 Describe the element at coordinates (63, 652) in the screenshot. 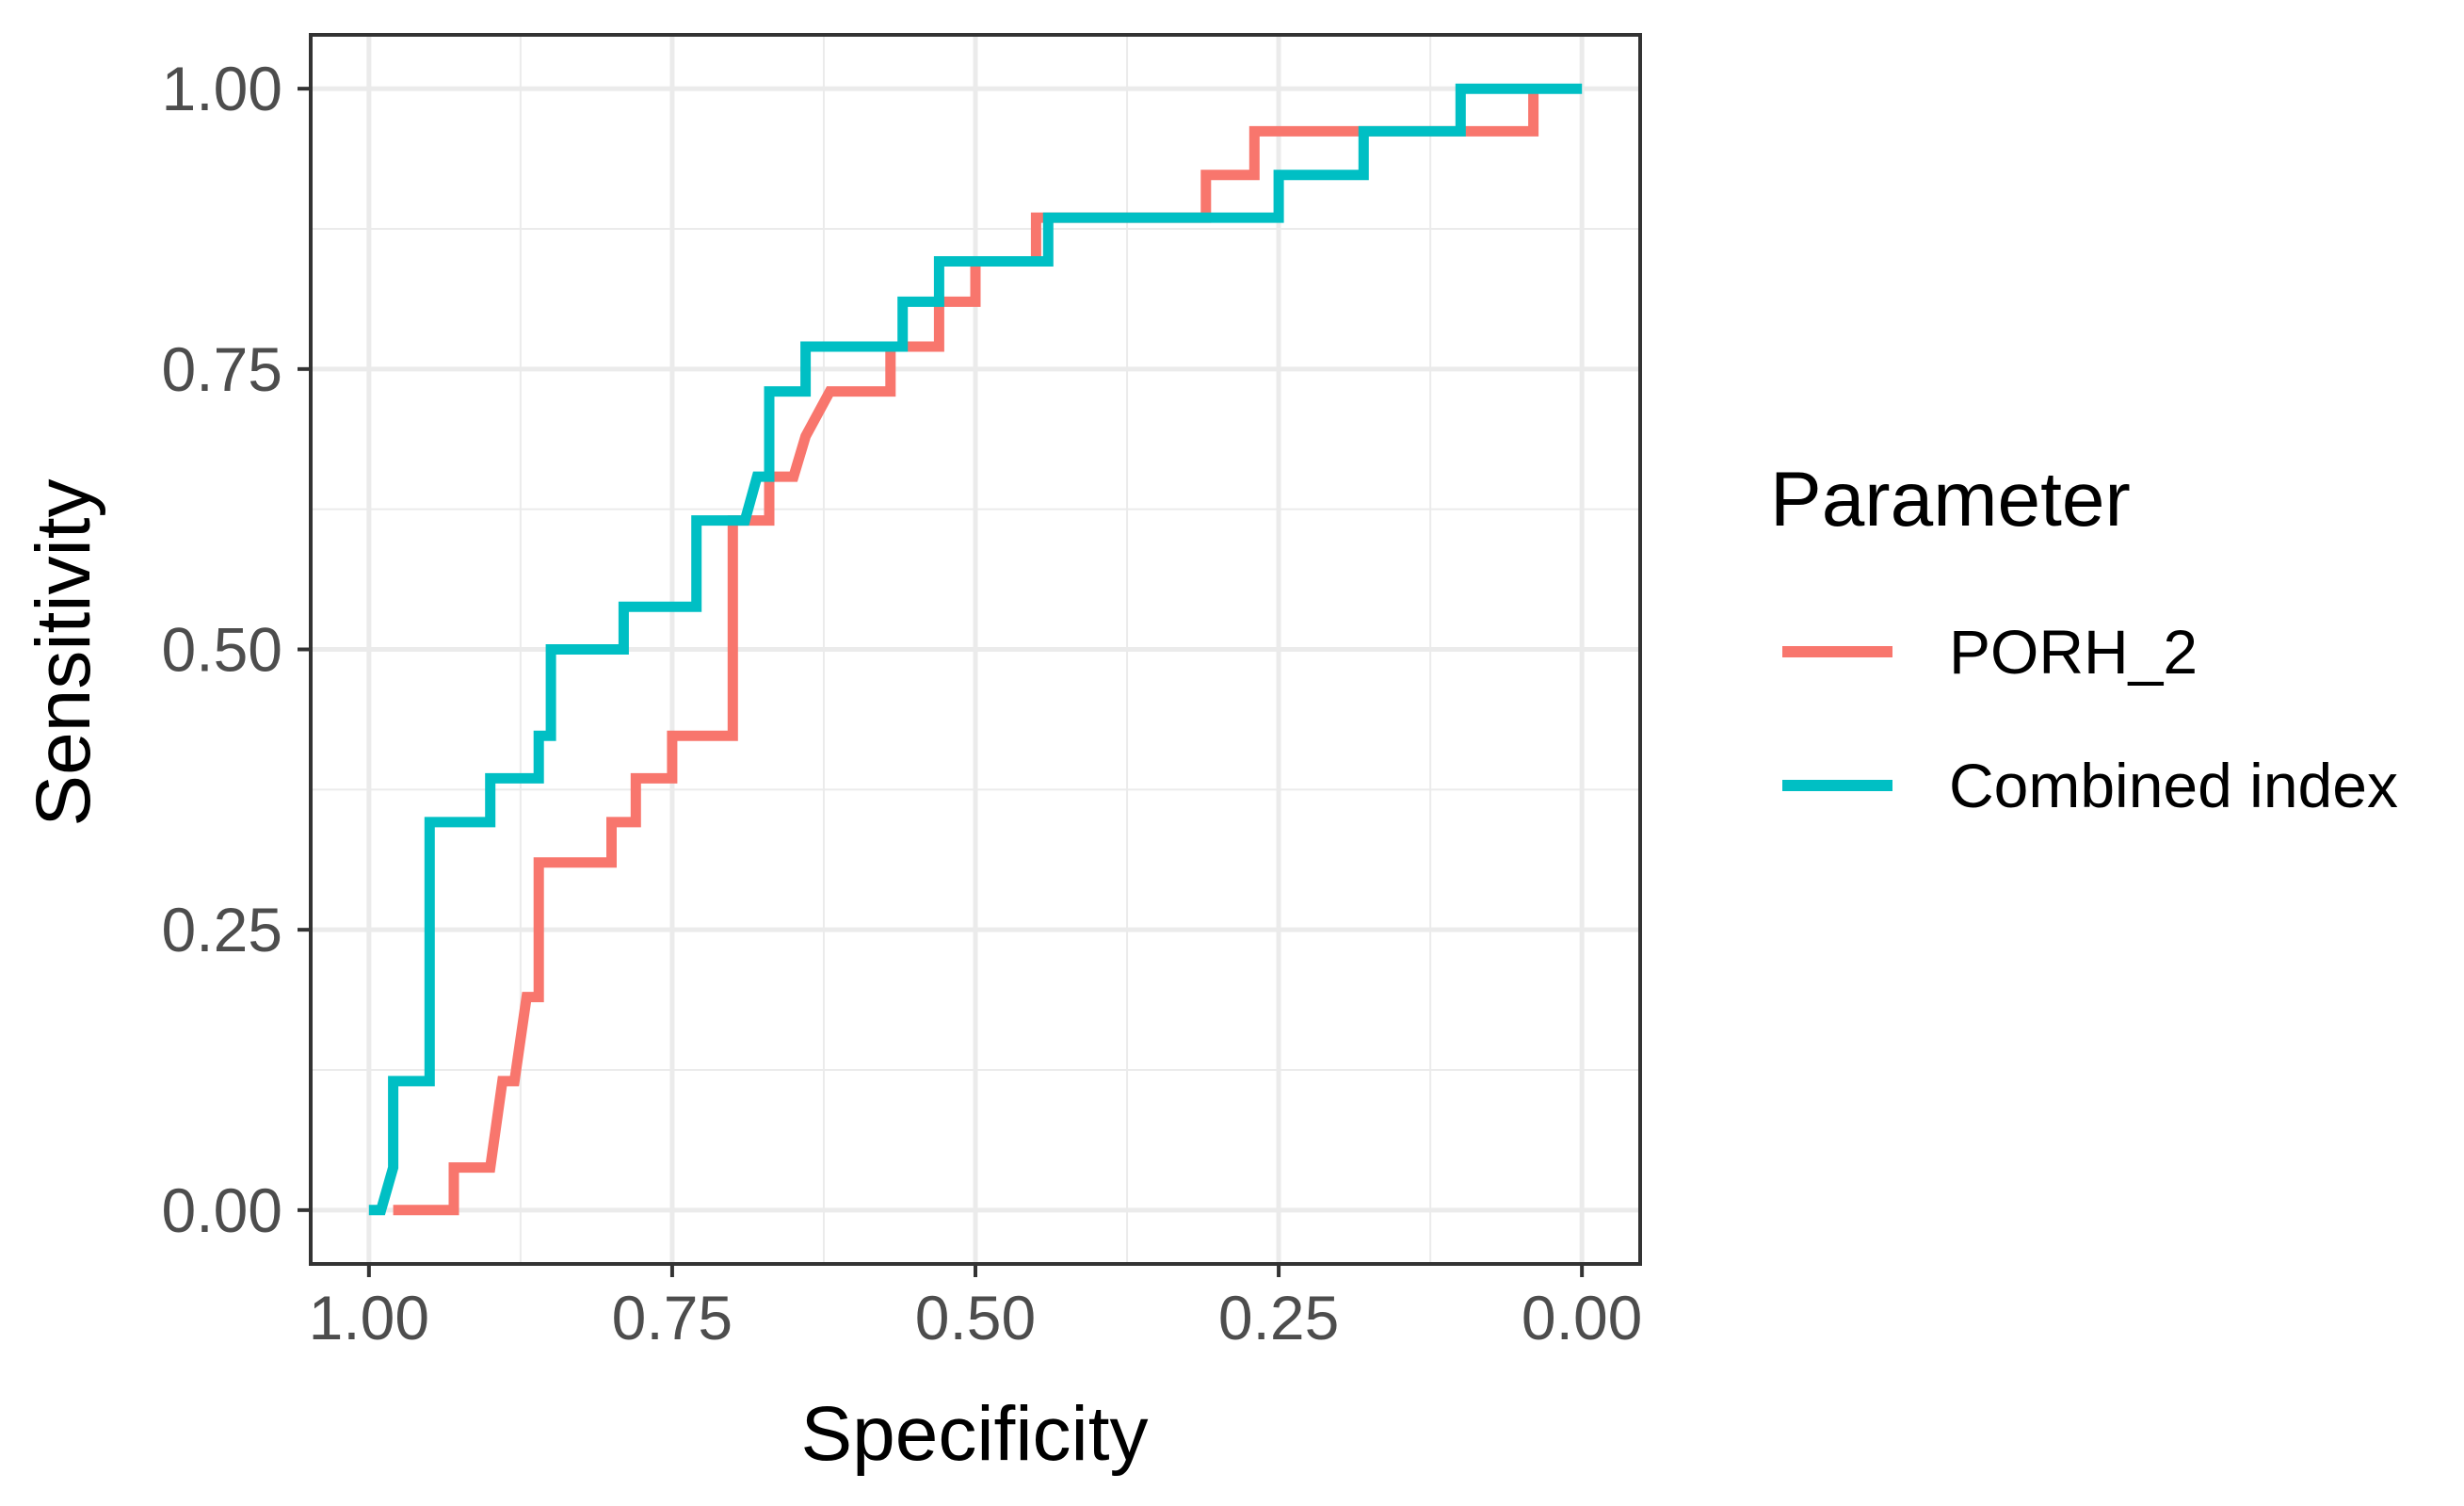

I see `y-axis-title: Sensitivity` at that location.